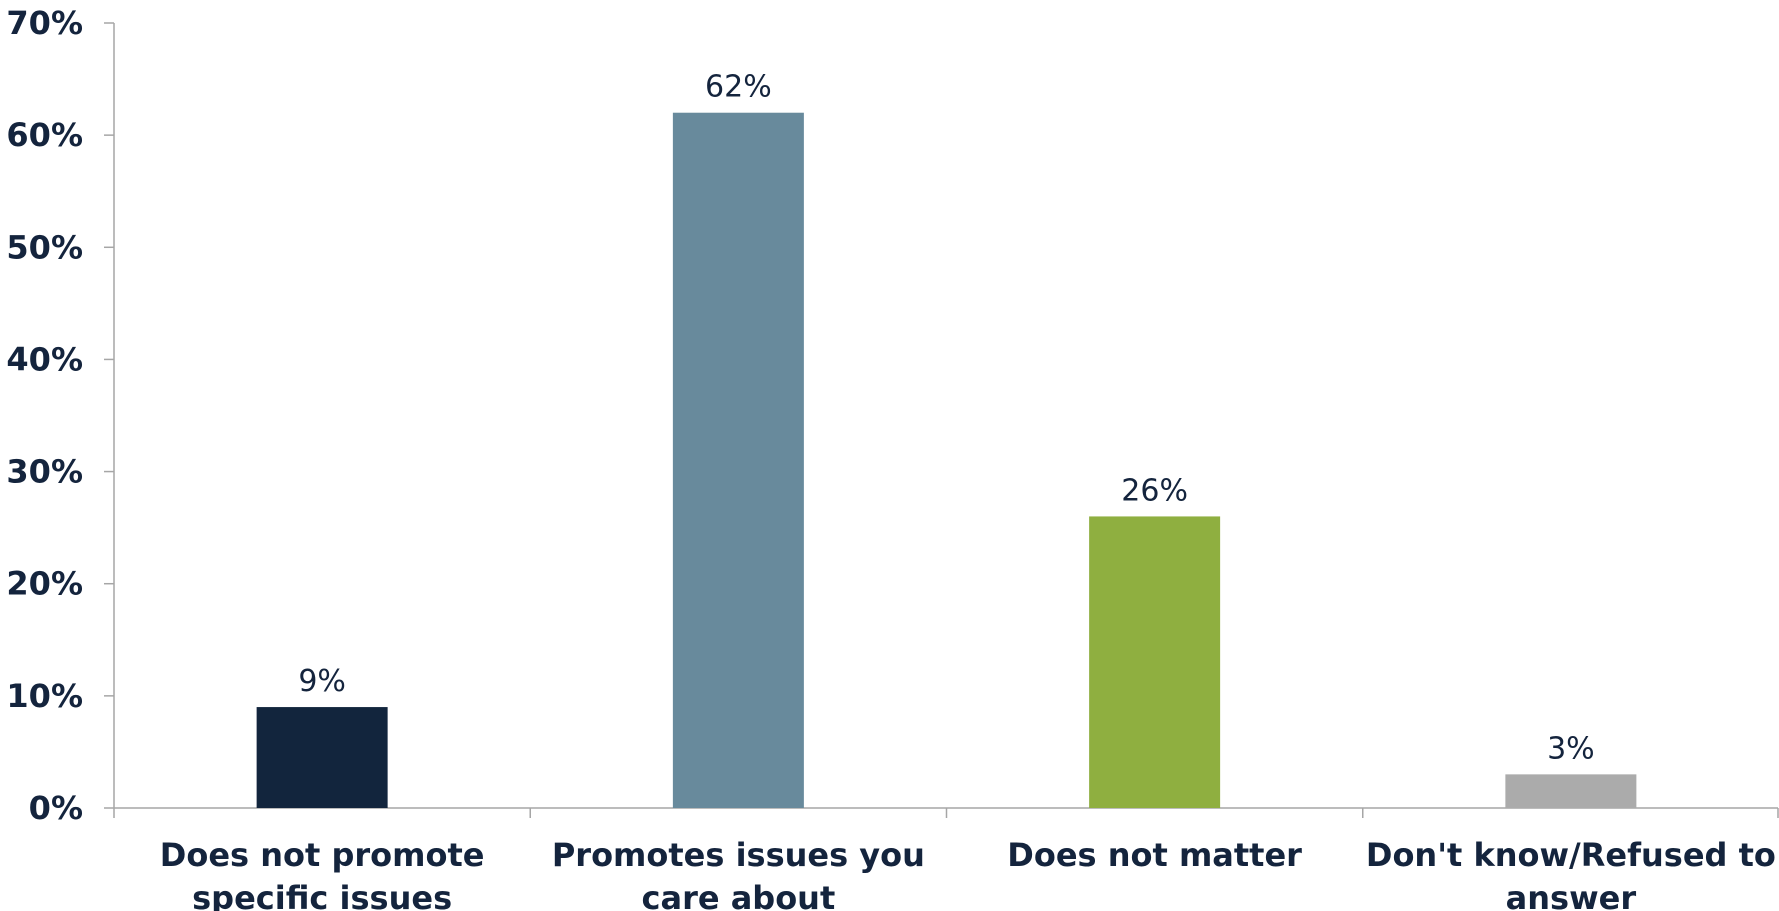  Describe the element at coordinates (322, 895) in the screenshot. I see `x-tick-label-line: specific issues` at that location.